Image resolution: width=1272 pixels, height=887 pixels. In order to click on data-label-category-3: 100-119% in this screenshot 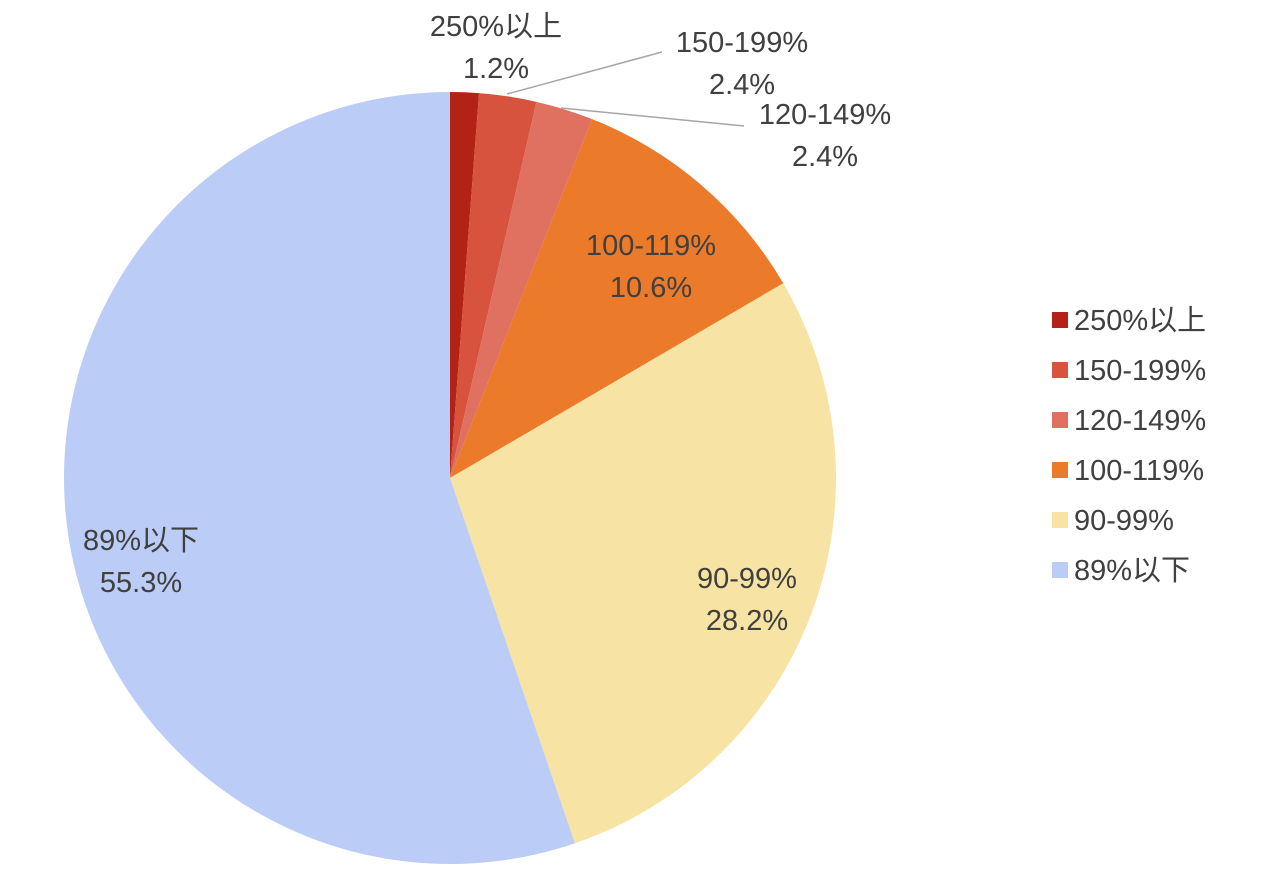, I will do `click(651, 246)`.